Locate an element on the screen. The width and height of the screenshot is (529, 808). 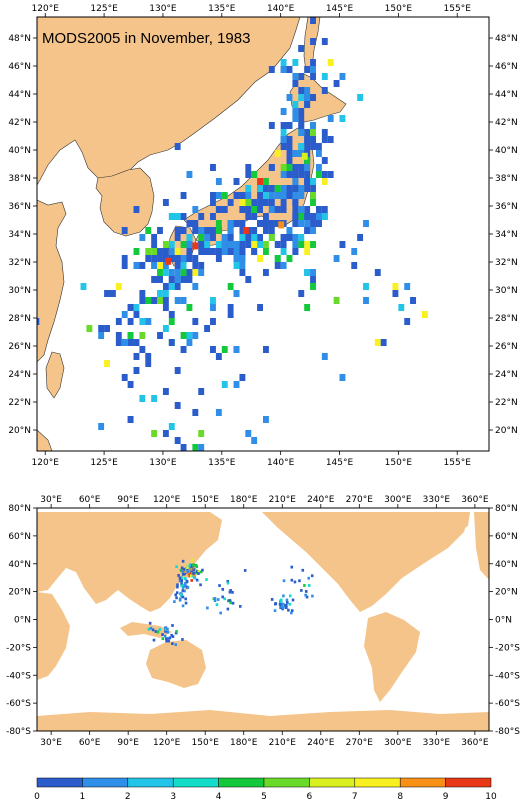
global-lat-label-right: -80°S is located at coordinates (507, 732).